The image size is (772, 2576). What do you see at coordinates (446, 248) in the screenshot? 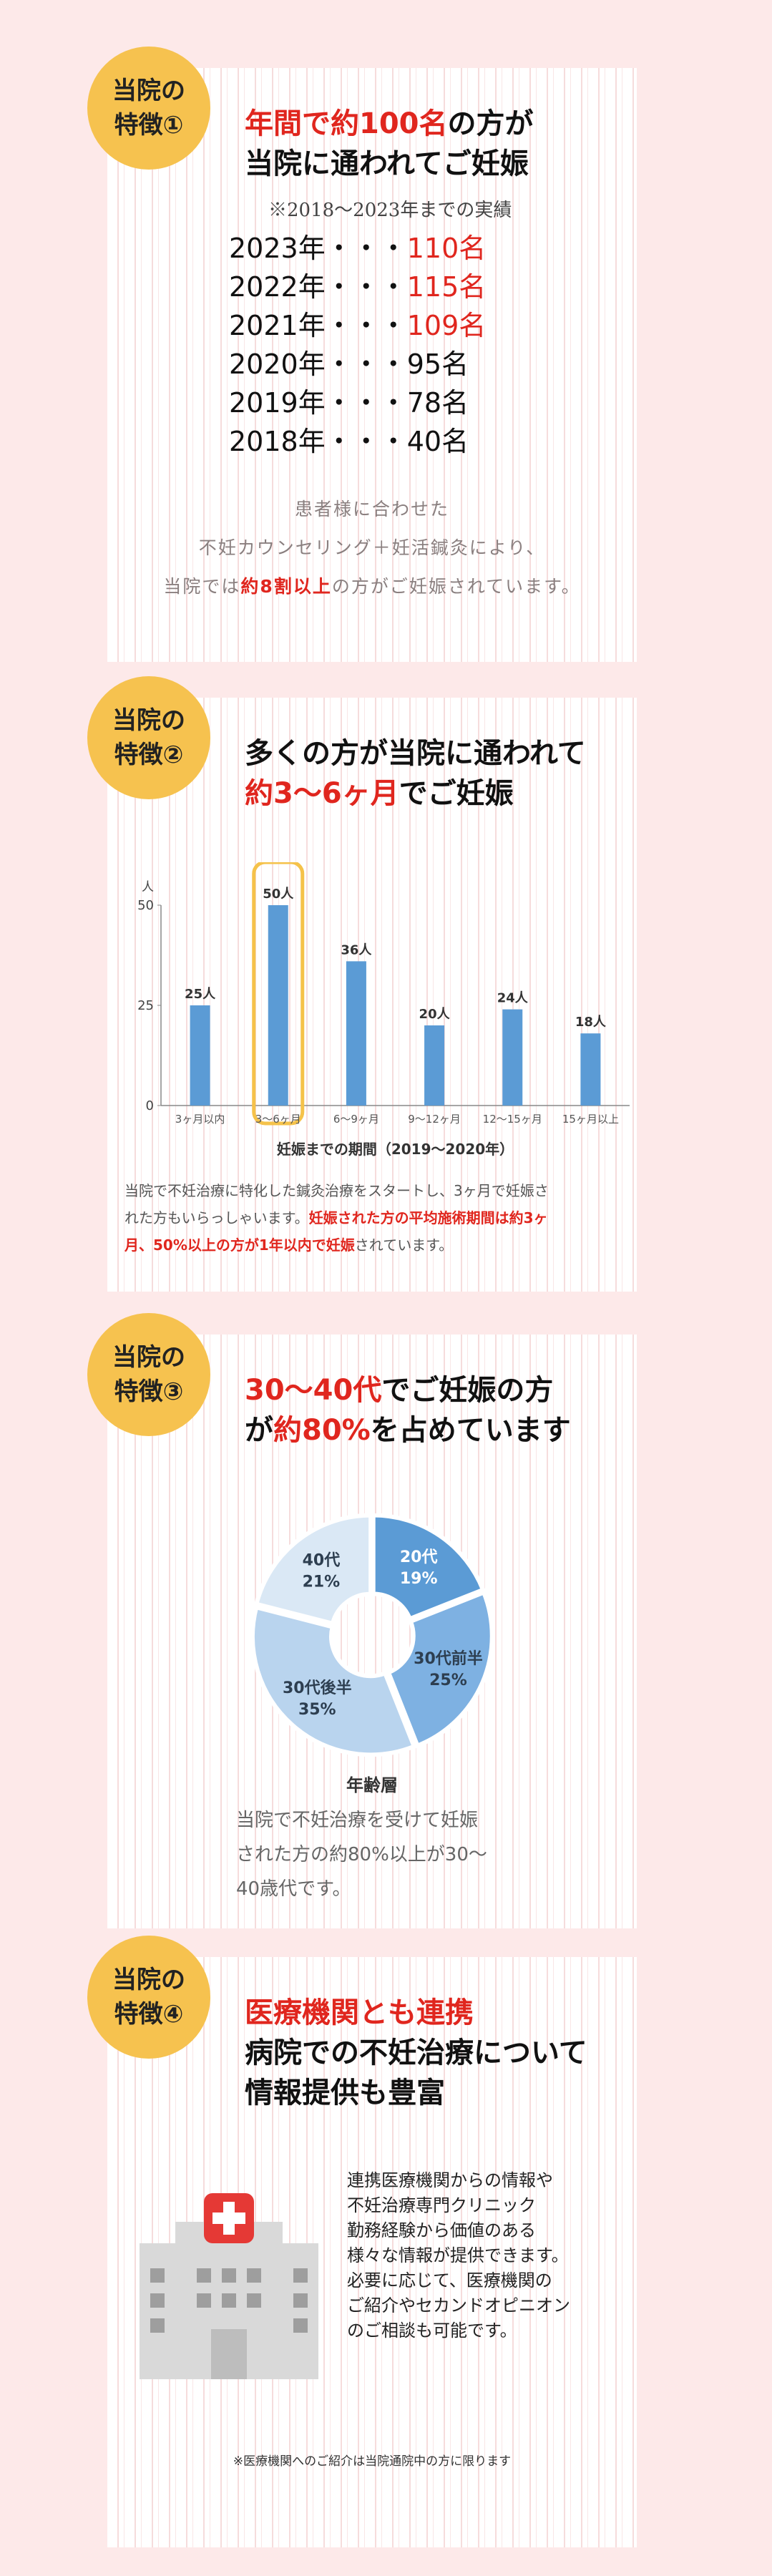
I see `year-count: 110名` at bounding box center [446, 248].